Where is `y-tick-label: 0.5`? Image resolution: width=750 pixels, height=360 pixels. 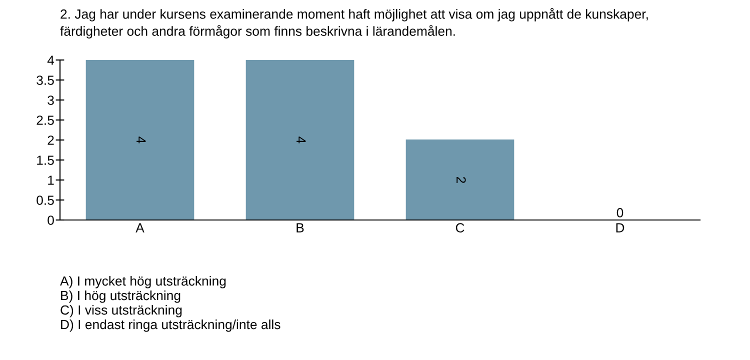 y-tick-label: 0.5 is located at coordinates (45, 200).